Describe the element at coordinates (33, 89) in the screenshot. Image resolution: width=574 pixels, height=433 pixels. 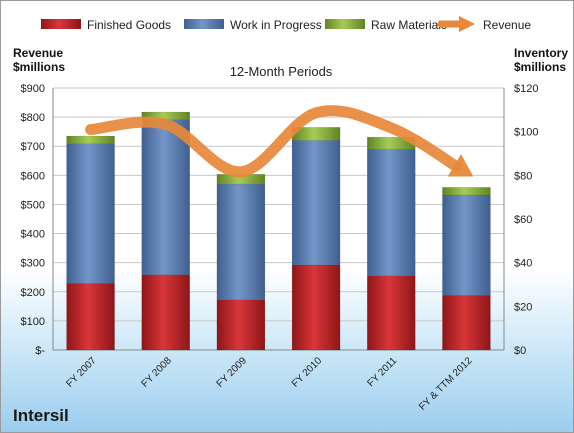
I see `left-tick-label: $900` at that location.